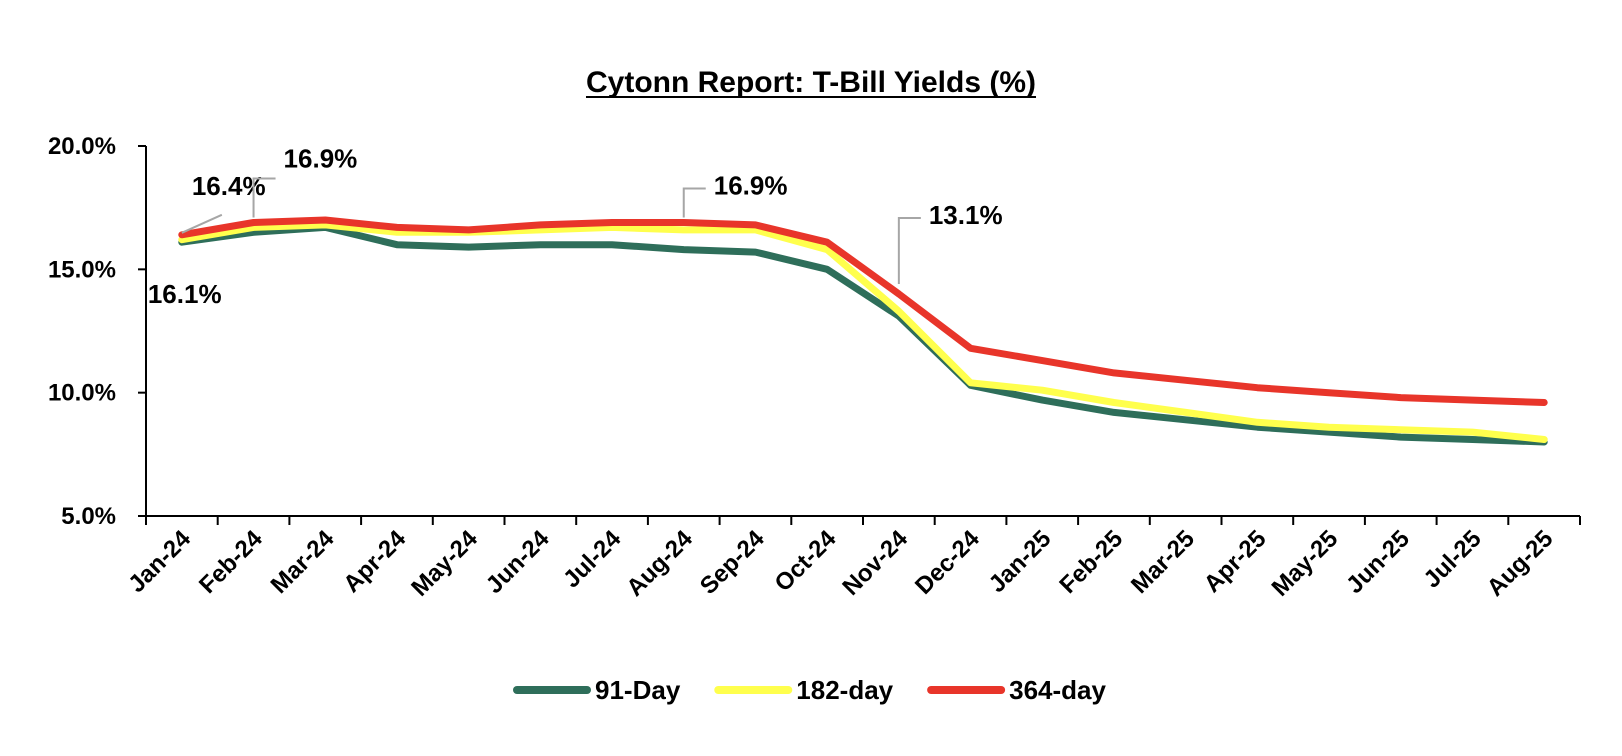 This screenshot has height=756, width=1622. What do you see at coordinates (1163, 562) in the screenshot?
I see `x-tick-label: Mar-25` at bounding box center [1163, 562].